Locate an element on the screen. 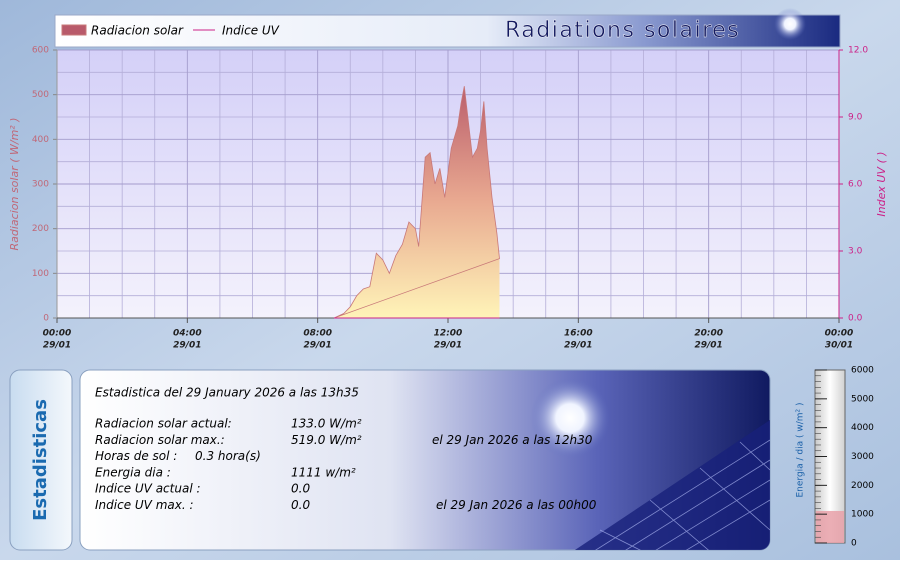 This screenshot has width=900, height=564. stat-label: Energia dia : is located at coordinates (133, 472).